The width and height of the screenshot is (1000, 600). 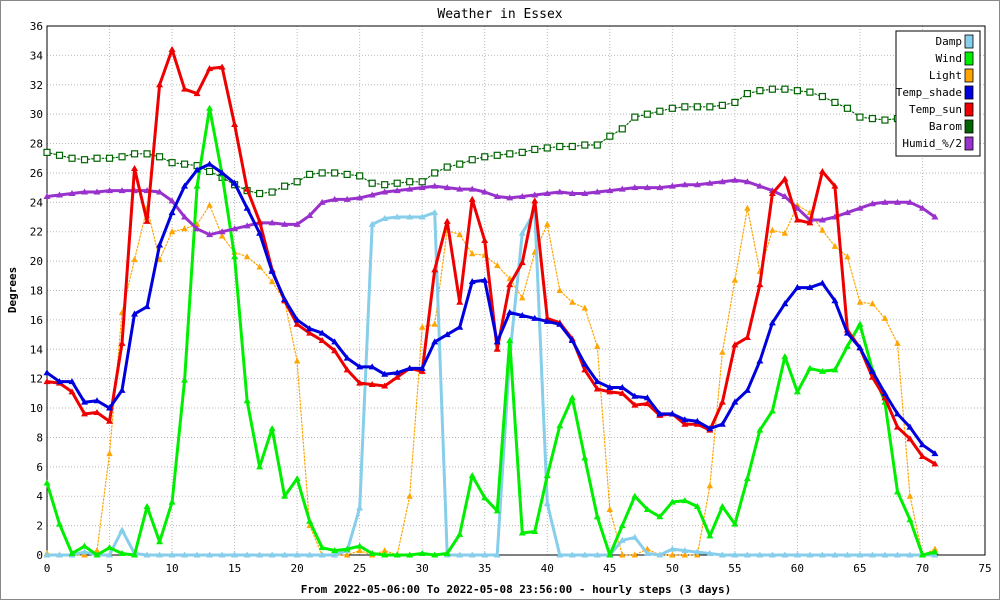 I want to click on y-tick-label: 26, so click(x=36, y=173).